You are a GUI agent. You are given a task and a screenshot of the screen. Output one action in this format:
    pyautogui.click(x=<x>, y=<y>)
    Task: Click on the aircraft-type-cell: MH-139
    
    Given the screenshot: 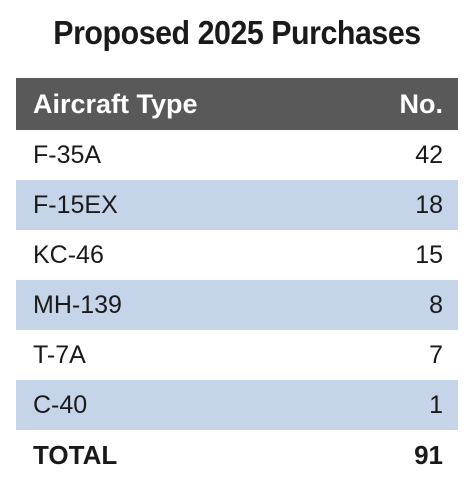 What is the action you would take?
    pyautogui.click(x=77, y=304)
    